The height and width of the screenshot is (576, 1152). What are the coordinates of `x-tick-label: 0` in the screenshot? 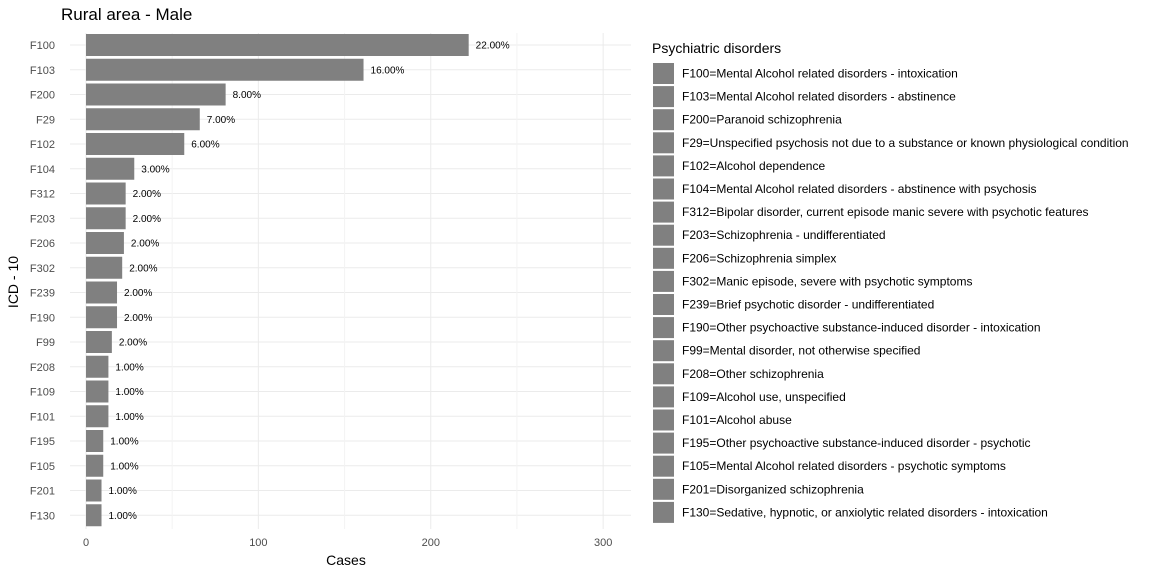 It's located at (86, 543).